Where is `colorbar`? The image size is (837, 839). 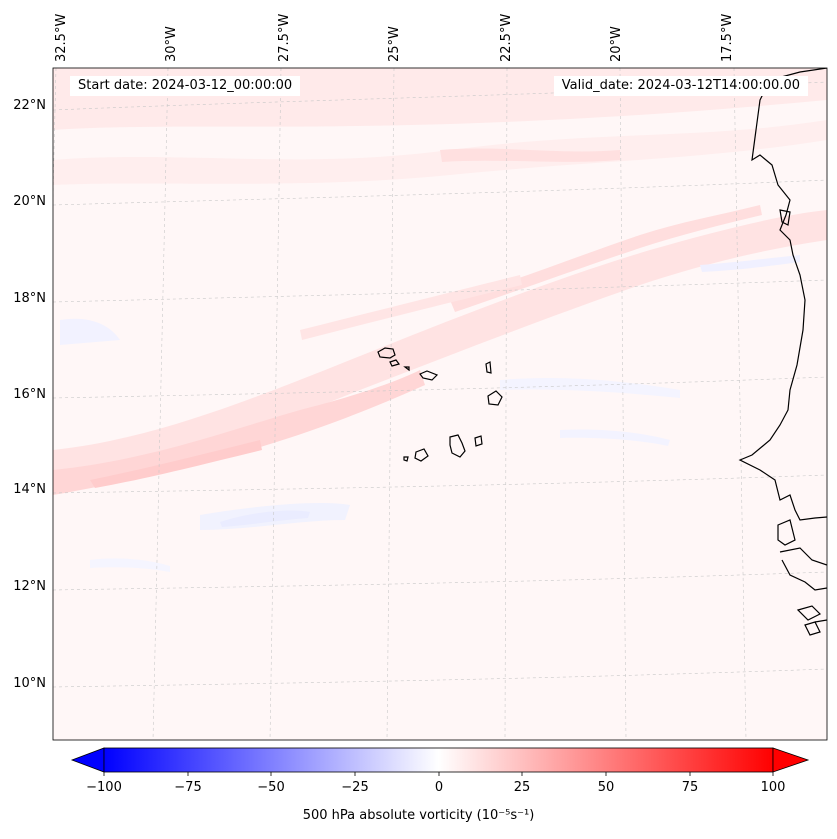 colorbar is located at coordinates (440, 761).